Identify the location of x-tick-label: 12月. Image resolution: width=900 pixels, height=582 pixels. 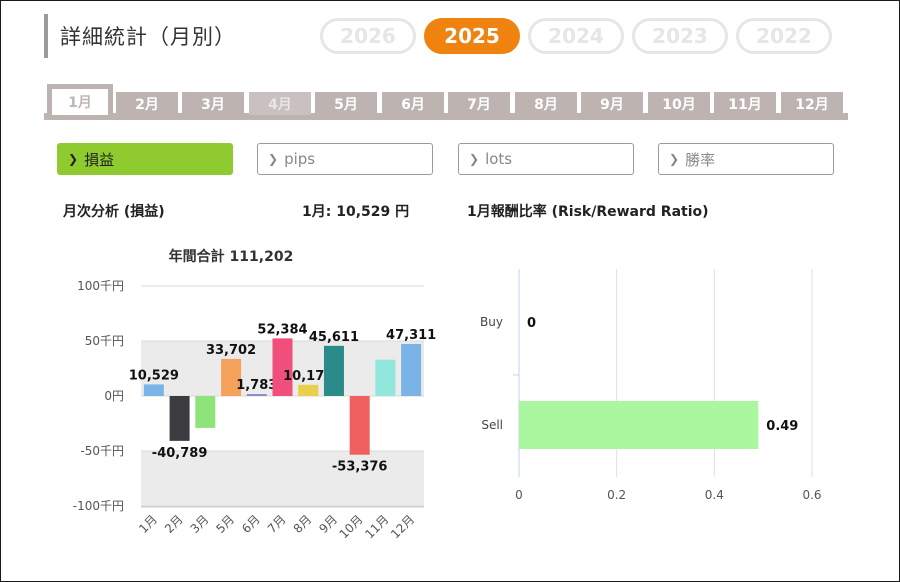
(402, 526).